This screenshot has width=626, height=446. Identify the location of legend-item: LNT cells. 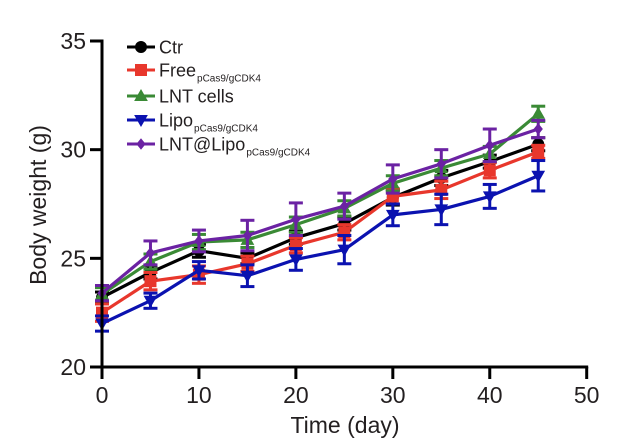
(180, 97).